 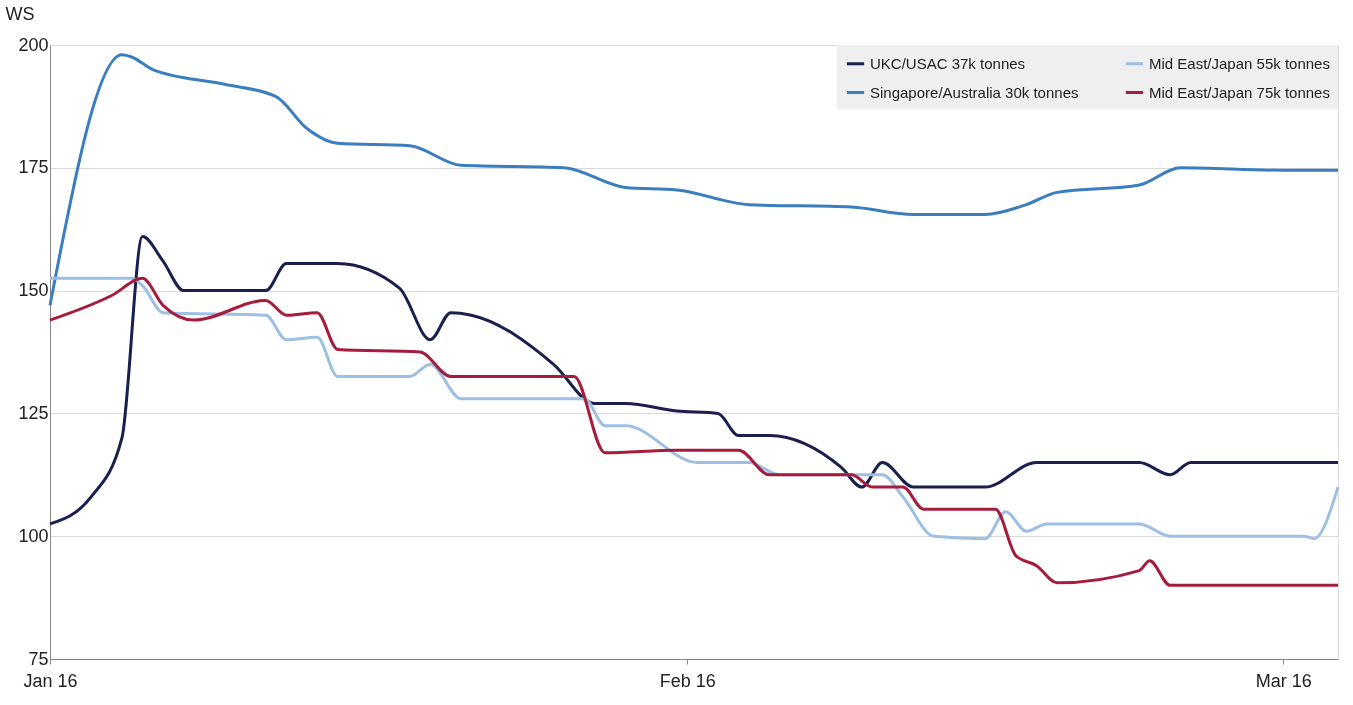 I want to click on y-tick-label: 175, so click(x=33, y=167).